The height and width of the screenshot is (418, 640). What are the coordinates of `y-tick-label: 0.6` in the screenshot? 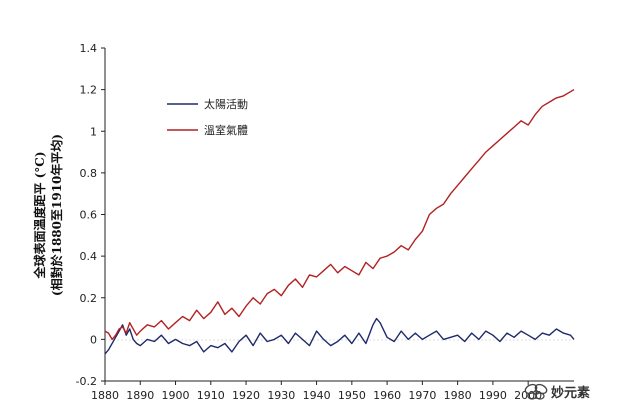 It's located at (89, 215).